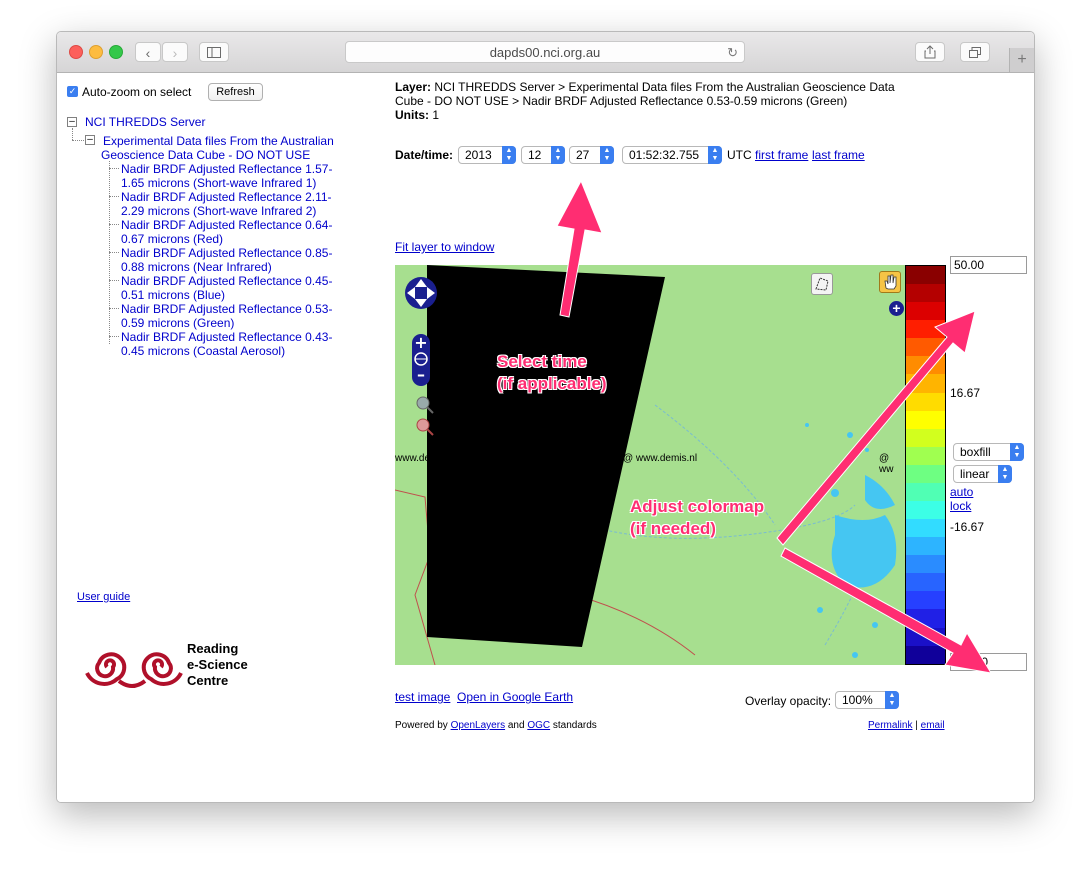 This screenshot has width=1089, height=882. I want to click on time-value: 01:52:32.755, so click(664, 155).